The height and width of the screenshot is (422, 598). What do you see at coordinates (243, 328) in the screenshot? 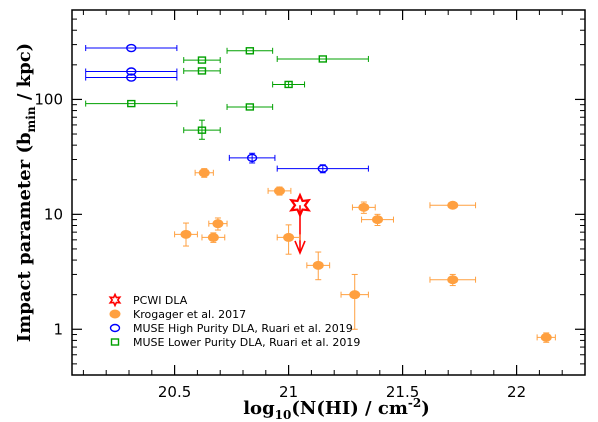
I see `legend-label: MUSE High Purity DLA, Ruari et al. 2019` at bounding box center [243, 328].